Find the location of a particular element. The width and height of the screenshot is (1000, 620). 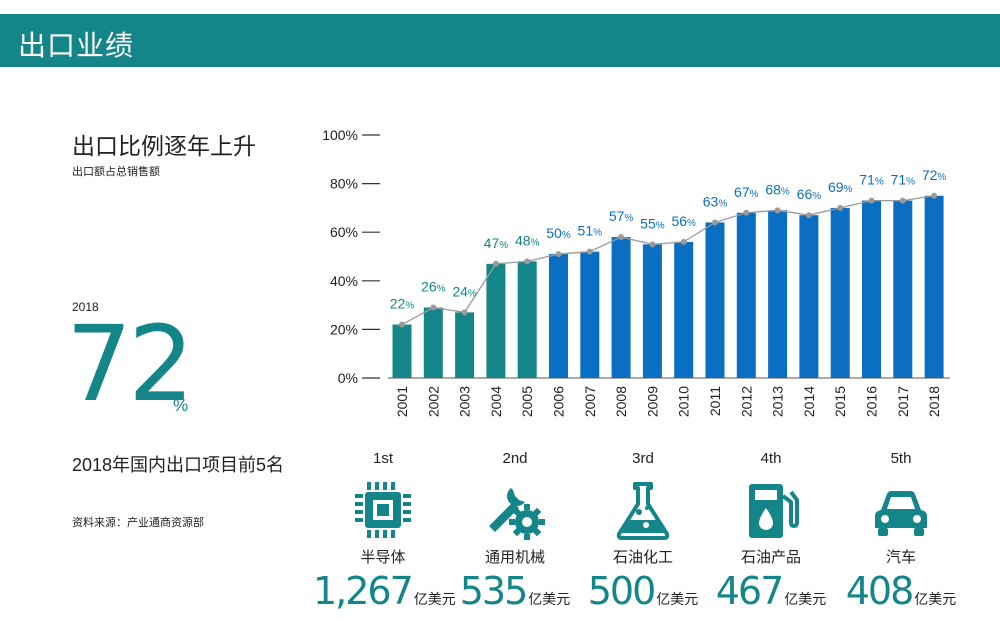

rank-item-3: 3rd 石油化工 500 亿美元 is located at coordinates (643, 531).